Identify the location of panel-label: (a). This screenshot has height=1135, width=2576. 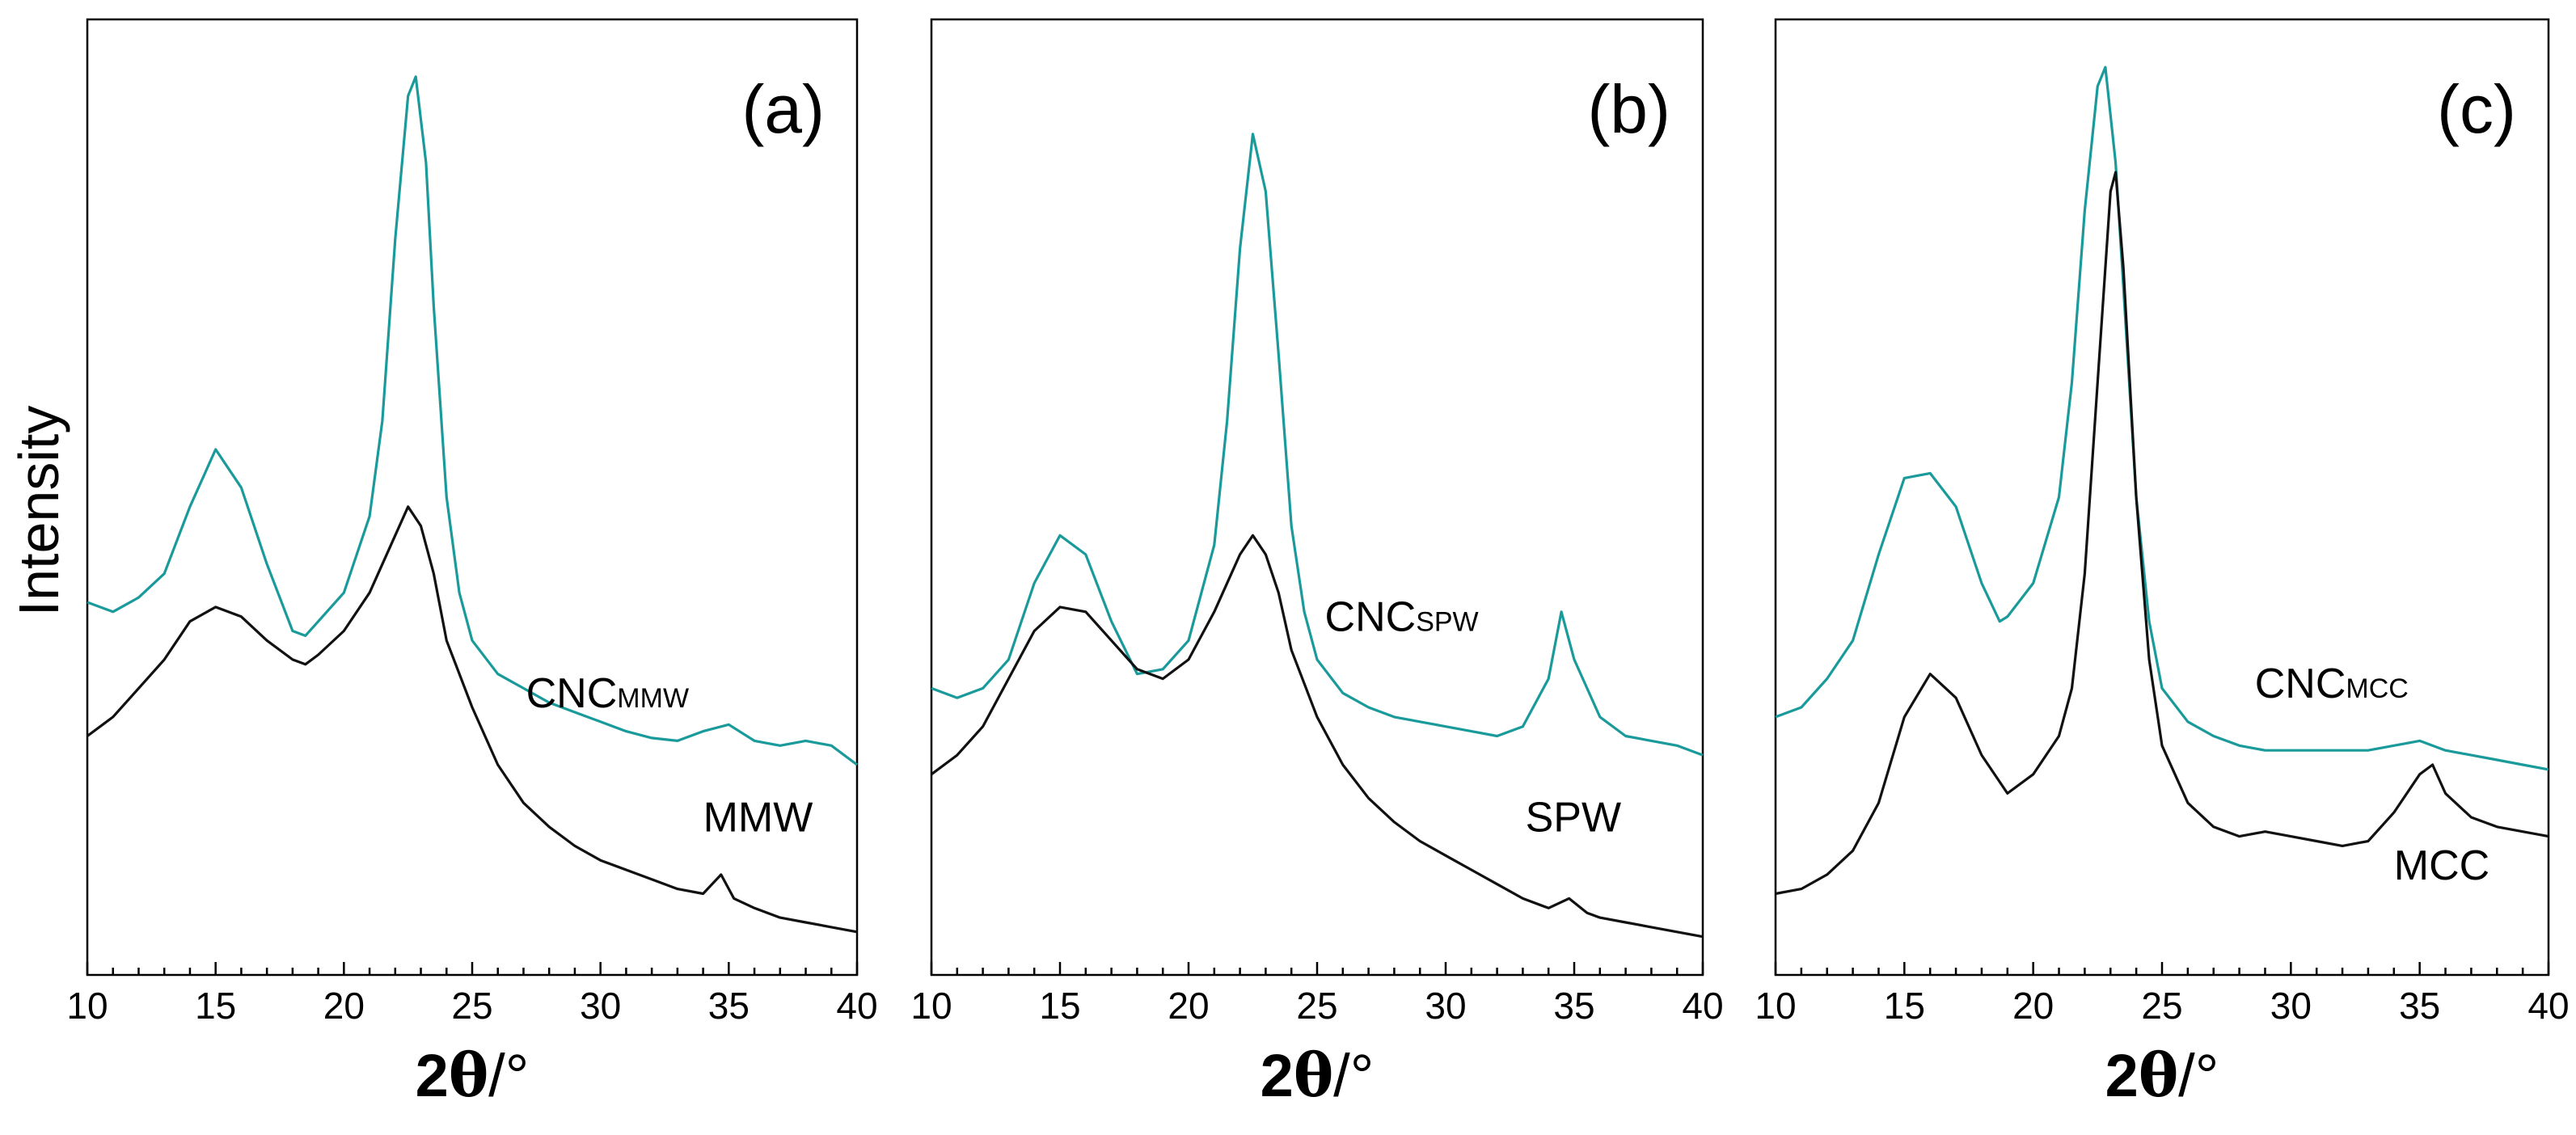
(783, 109).